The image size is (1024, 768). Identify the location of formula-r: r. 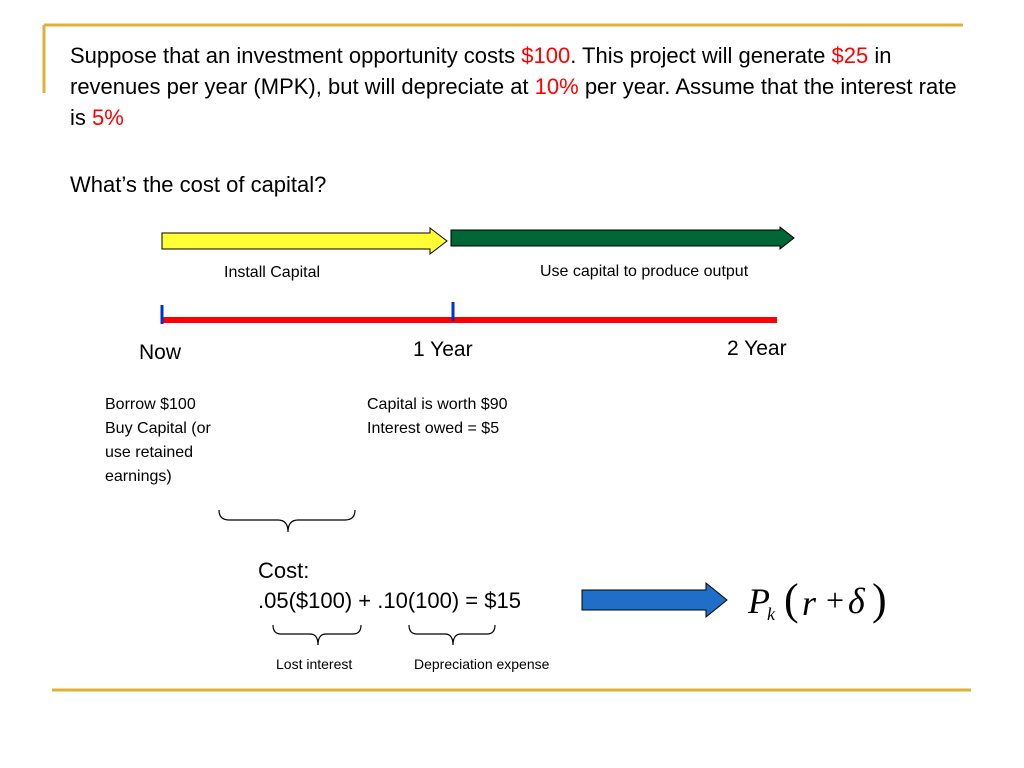
(809, 603).